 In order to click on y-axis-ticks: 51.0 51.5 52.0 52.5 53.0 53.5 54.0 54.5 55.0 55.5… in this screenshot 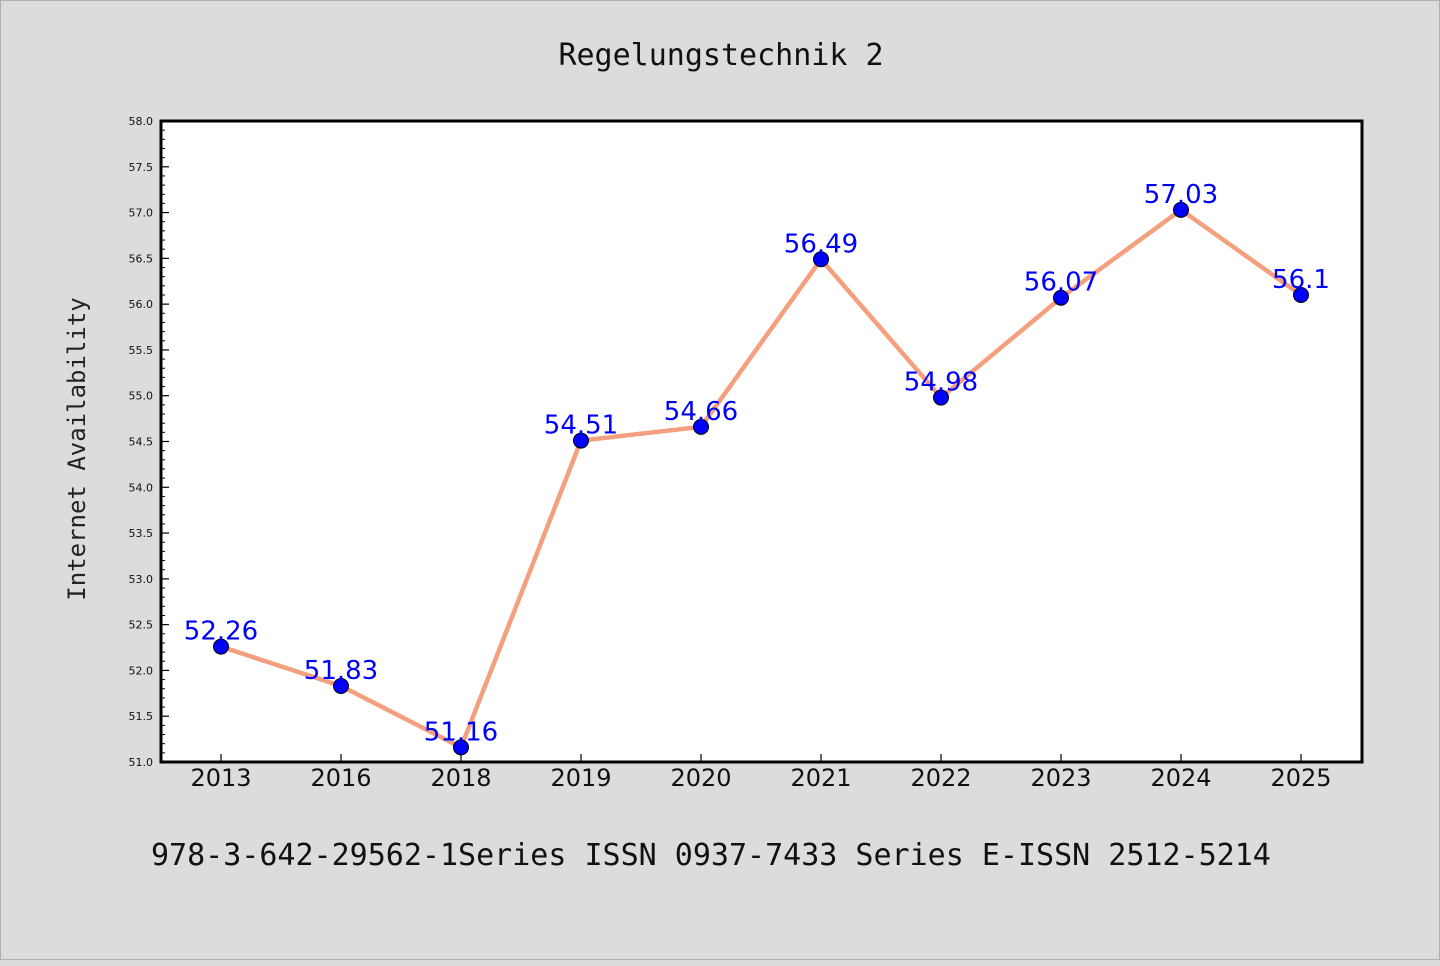, I will do `click(149, 442)`.